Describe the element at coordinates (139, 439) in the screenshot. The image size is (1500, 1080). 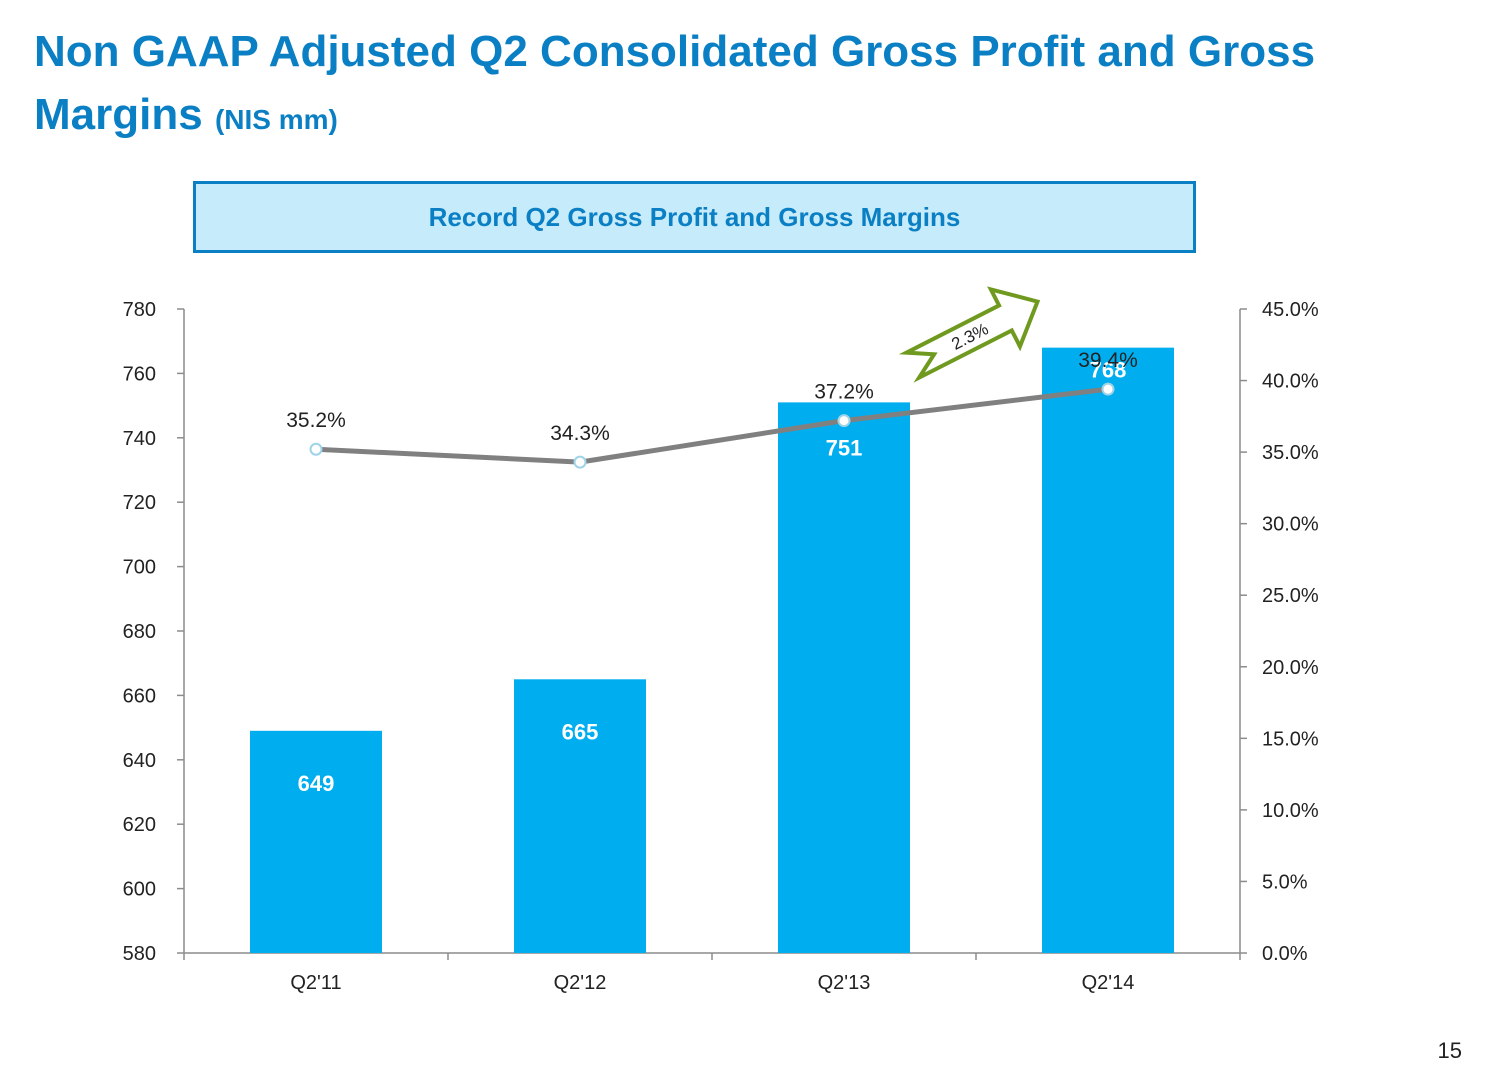
I see `left-axis-tick-label: 740` at that location.